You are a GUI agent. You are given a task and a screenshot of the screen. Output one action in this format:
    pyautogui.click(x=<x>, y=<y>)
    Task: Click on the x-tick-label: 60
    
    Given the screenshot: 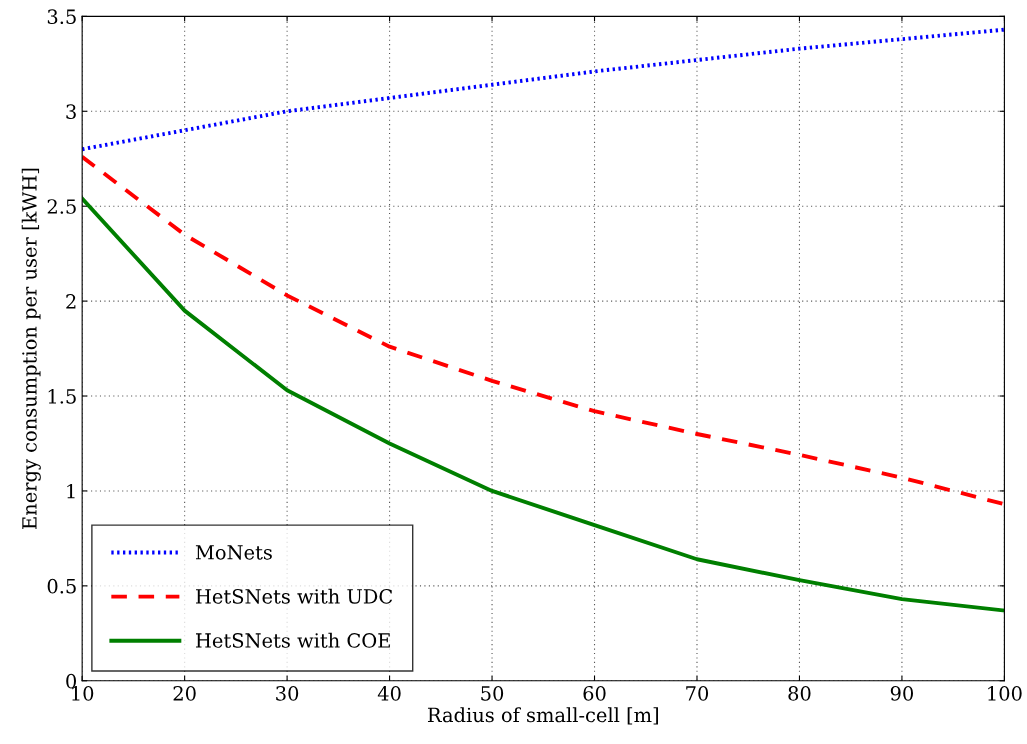 What is the action you would take?
    pyautogui.click(x=594, y=693)
    